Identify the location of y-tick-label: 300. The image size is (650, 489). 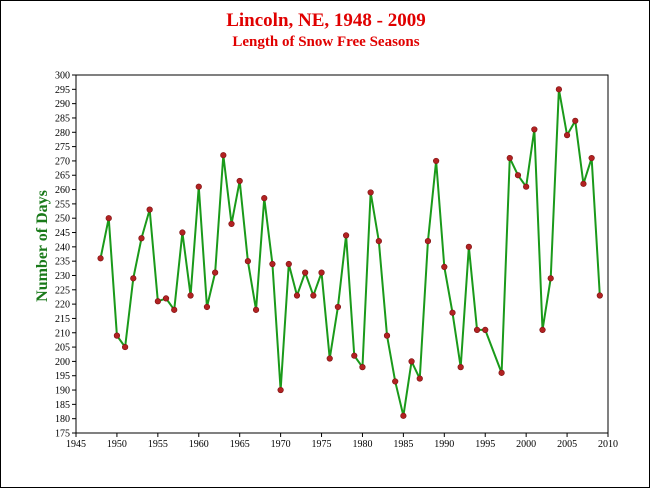
(62, 76).